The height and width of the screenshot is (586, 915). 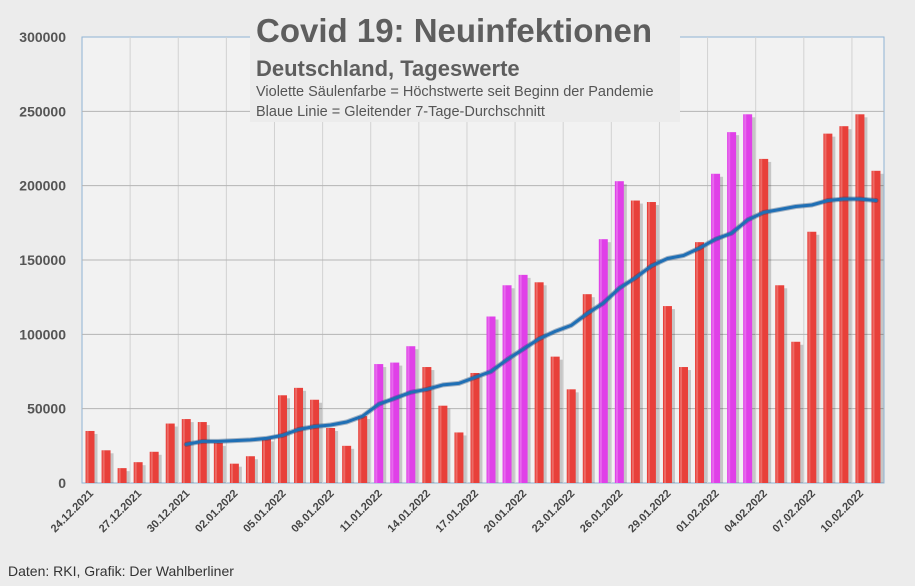 What do you see at coordinates (312, 511) in the screenshot?
I see `x-tick-label: 08.01.2022` at bounding box center [312, 511].